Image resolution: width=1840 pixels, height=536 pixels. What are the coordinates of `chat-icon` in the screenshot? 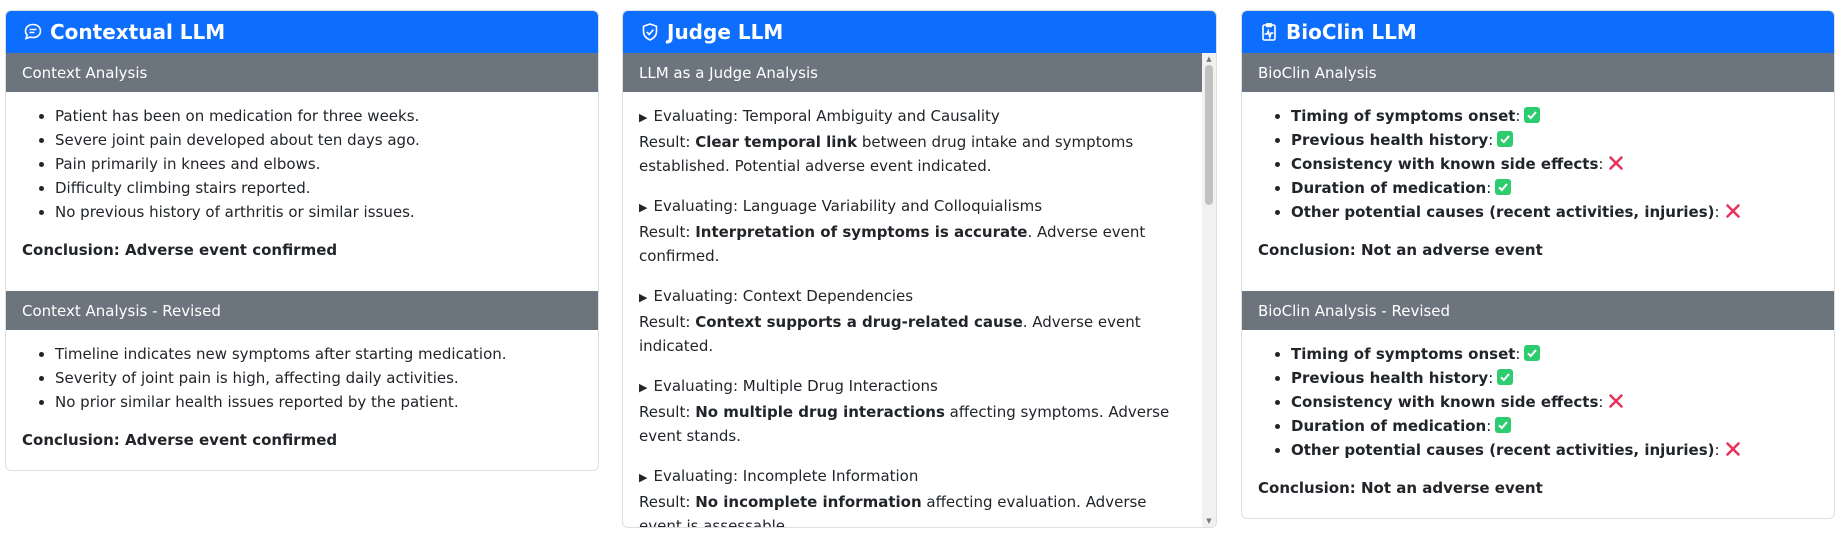 It's located at (33, 32).